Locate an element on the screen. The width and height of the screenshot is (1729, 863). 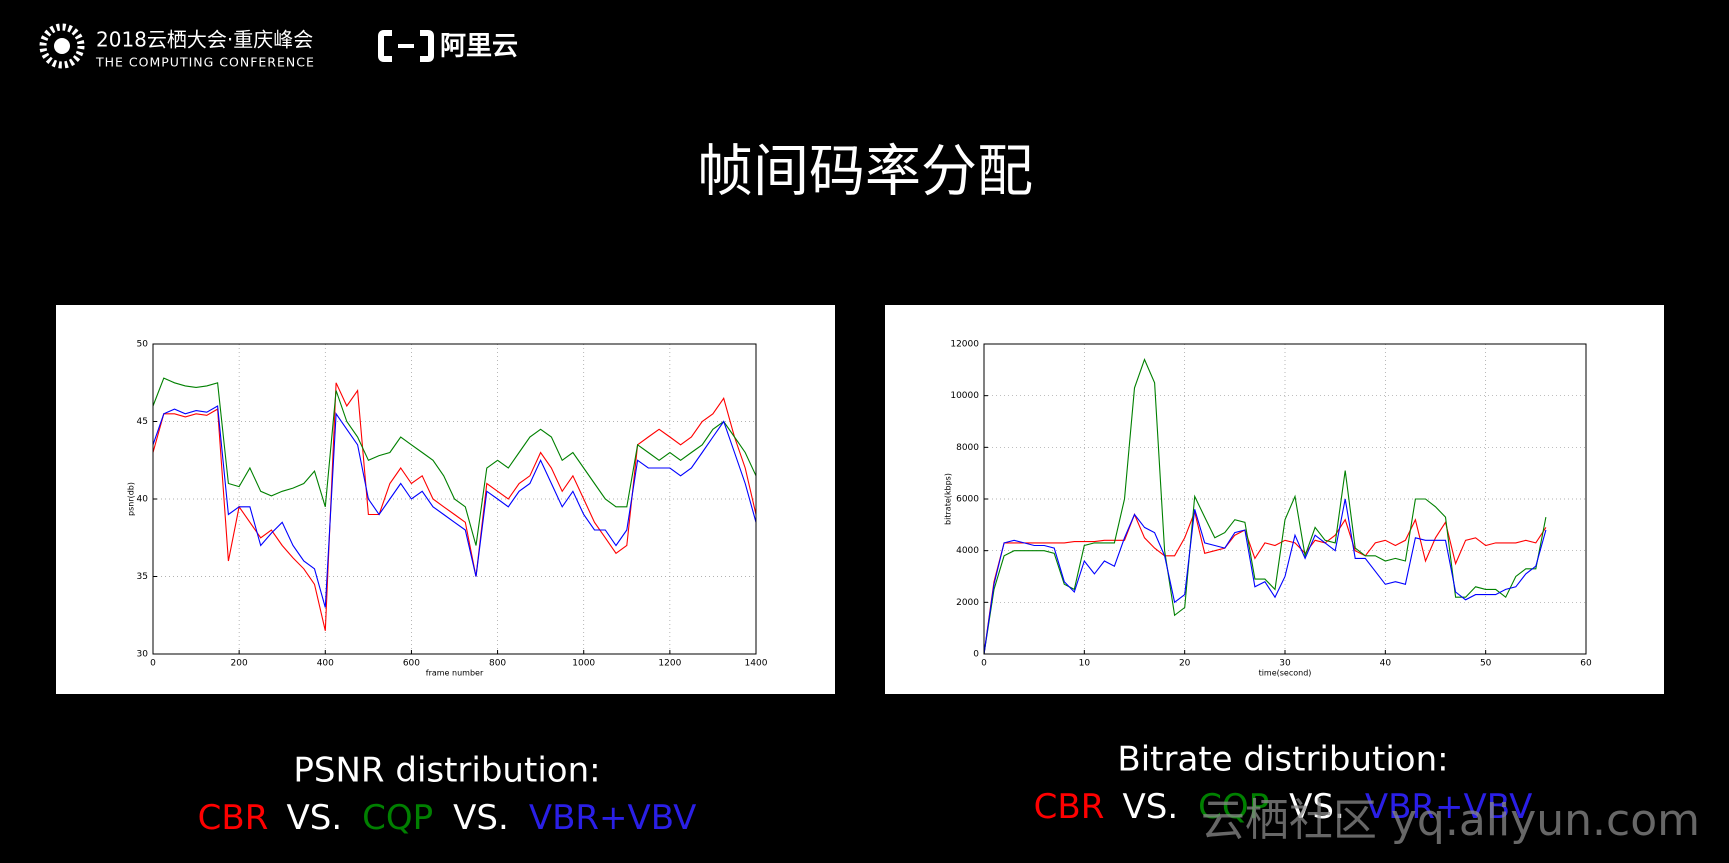
y-tick-label: 50 is located at coordinates (143, 345).